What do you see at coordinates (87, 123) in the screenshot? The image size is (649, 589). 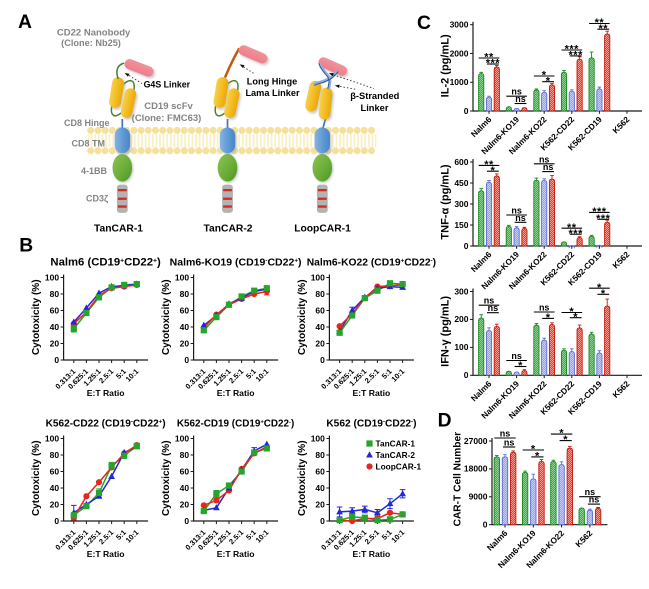 I see `svg-text: CD8 Hinge` at bounding box center [87, 123].